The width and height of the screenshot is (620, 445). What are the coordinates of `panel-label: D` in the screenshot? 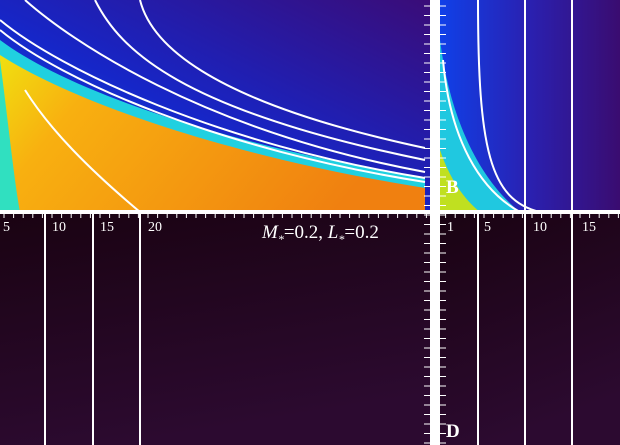 It's located at (453, 431).